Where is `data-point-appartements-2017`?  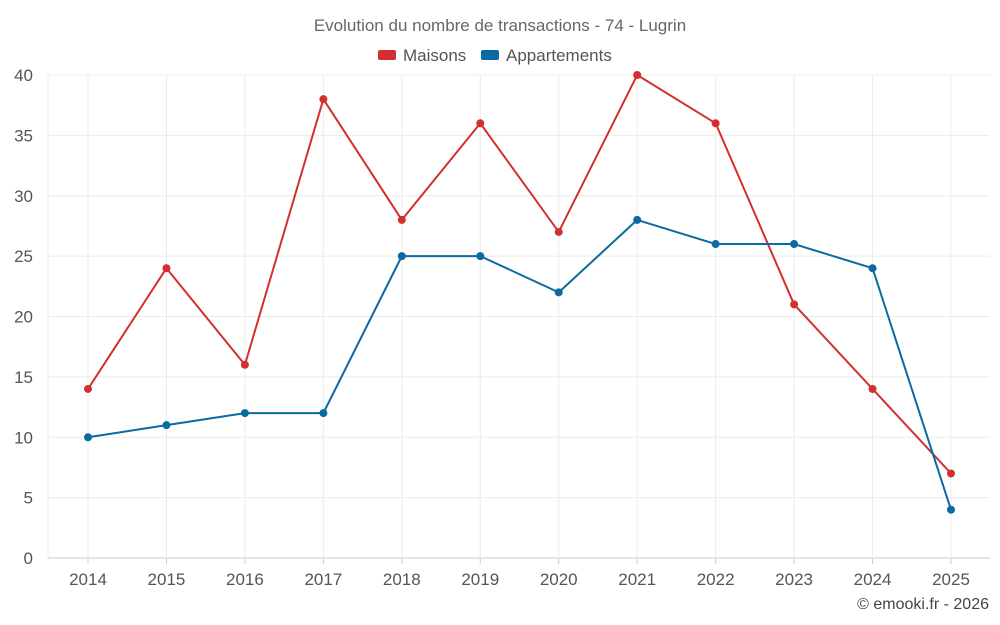 data-point-appartements-2017 is located at coordinates (323, 413).